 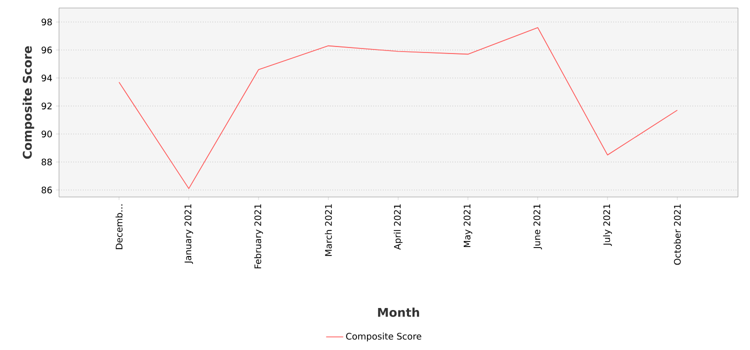 I want to click on x-tick-label: April 2021, so click(x=398, y=227).